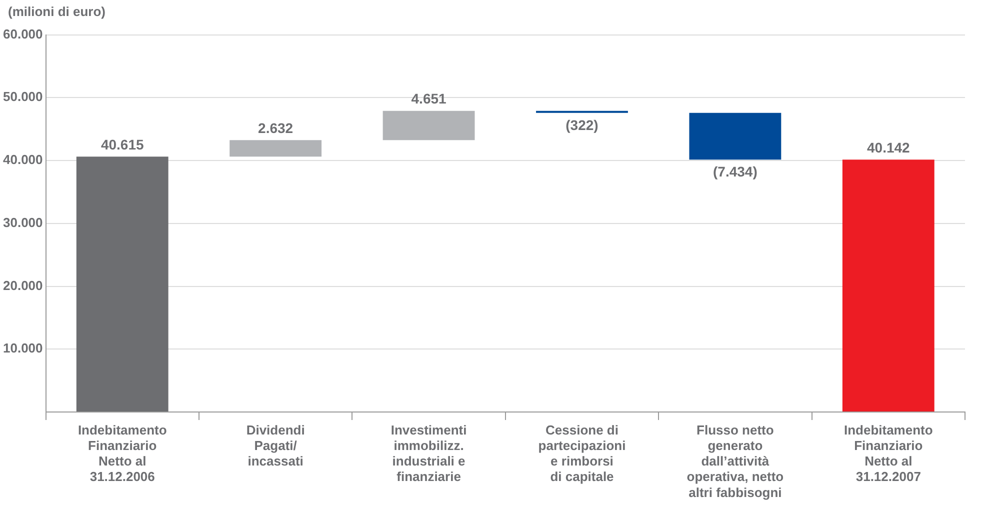 The height and width of the screenshot is (507, 987). Describe the element at coordinates (888, 453) in the screenshot. I see `x-tick-label: Indebitamento Finanziario Netto al 31.12.2007` at that location.